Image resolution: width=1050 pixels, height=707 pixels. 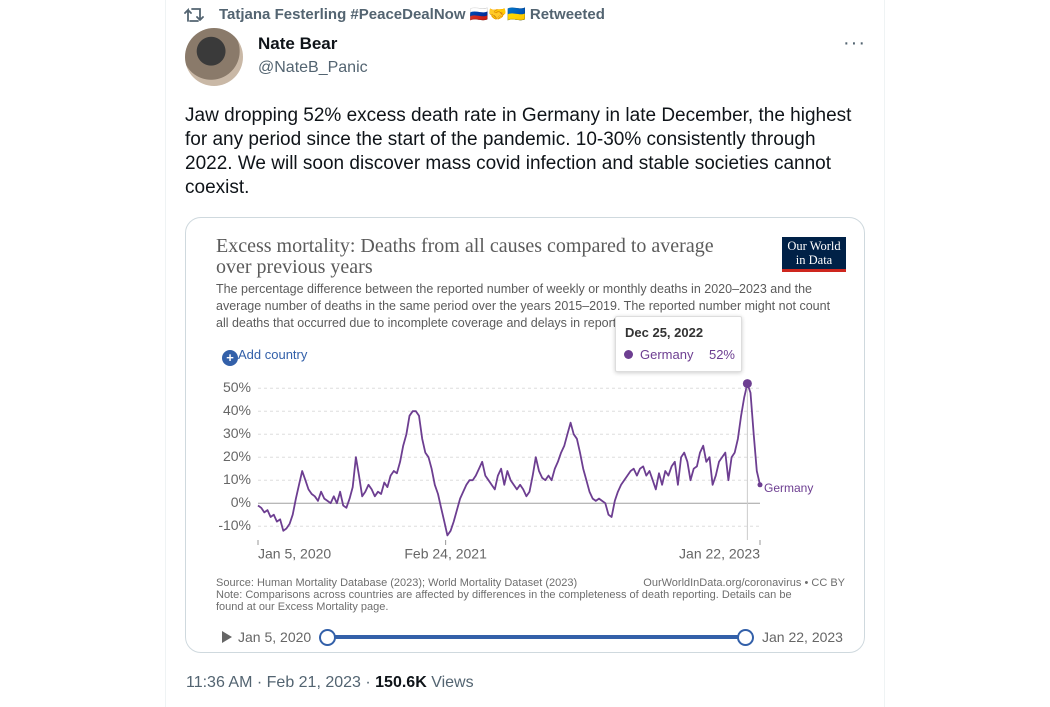 What do you see at coordinates (372, 14) in the screenshot?
I see `retweeter: Tatjana Festerling #PeaceDealNow 🇷🇺🤝🇺🇦` at bounding box center [372, 14].